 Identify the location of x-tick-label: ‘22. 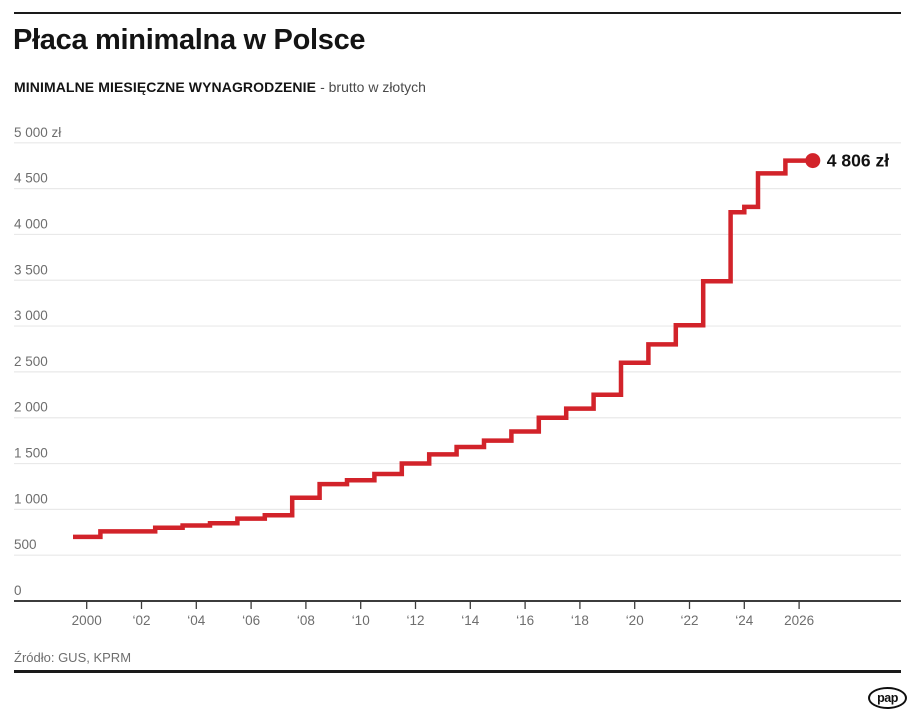
(689, 620).